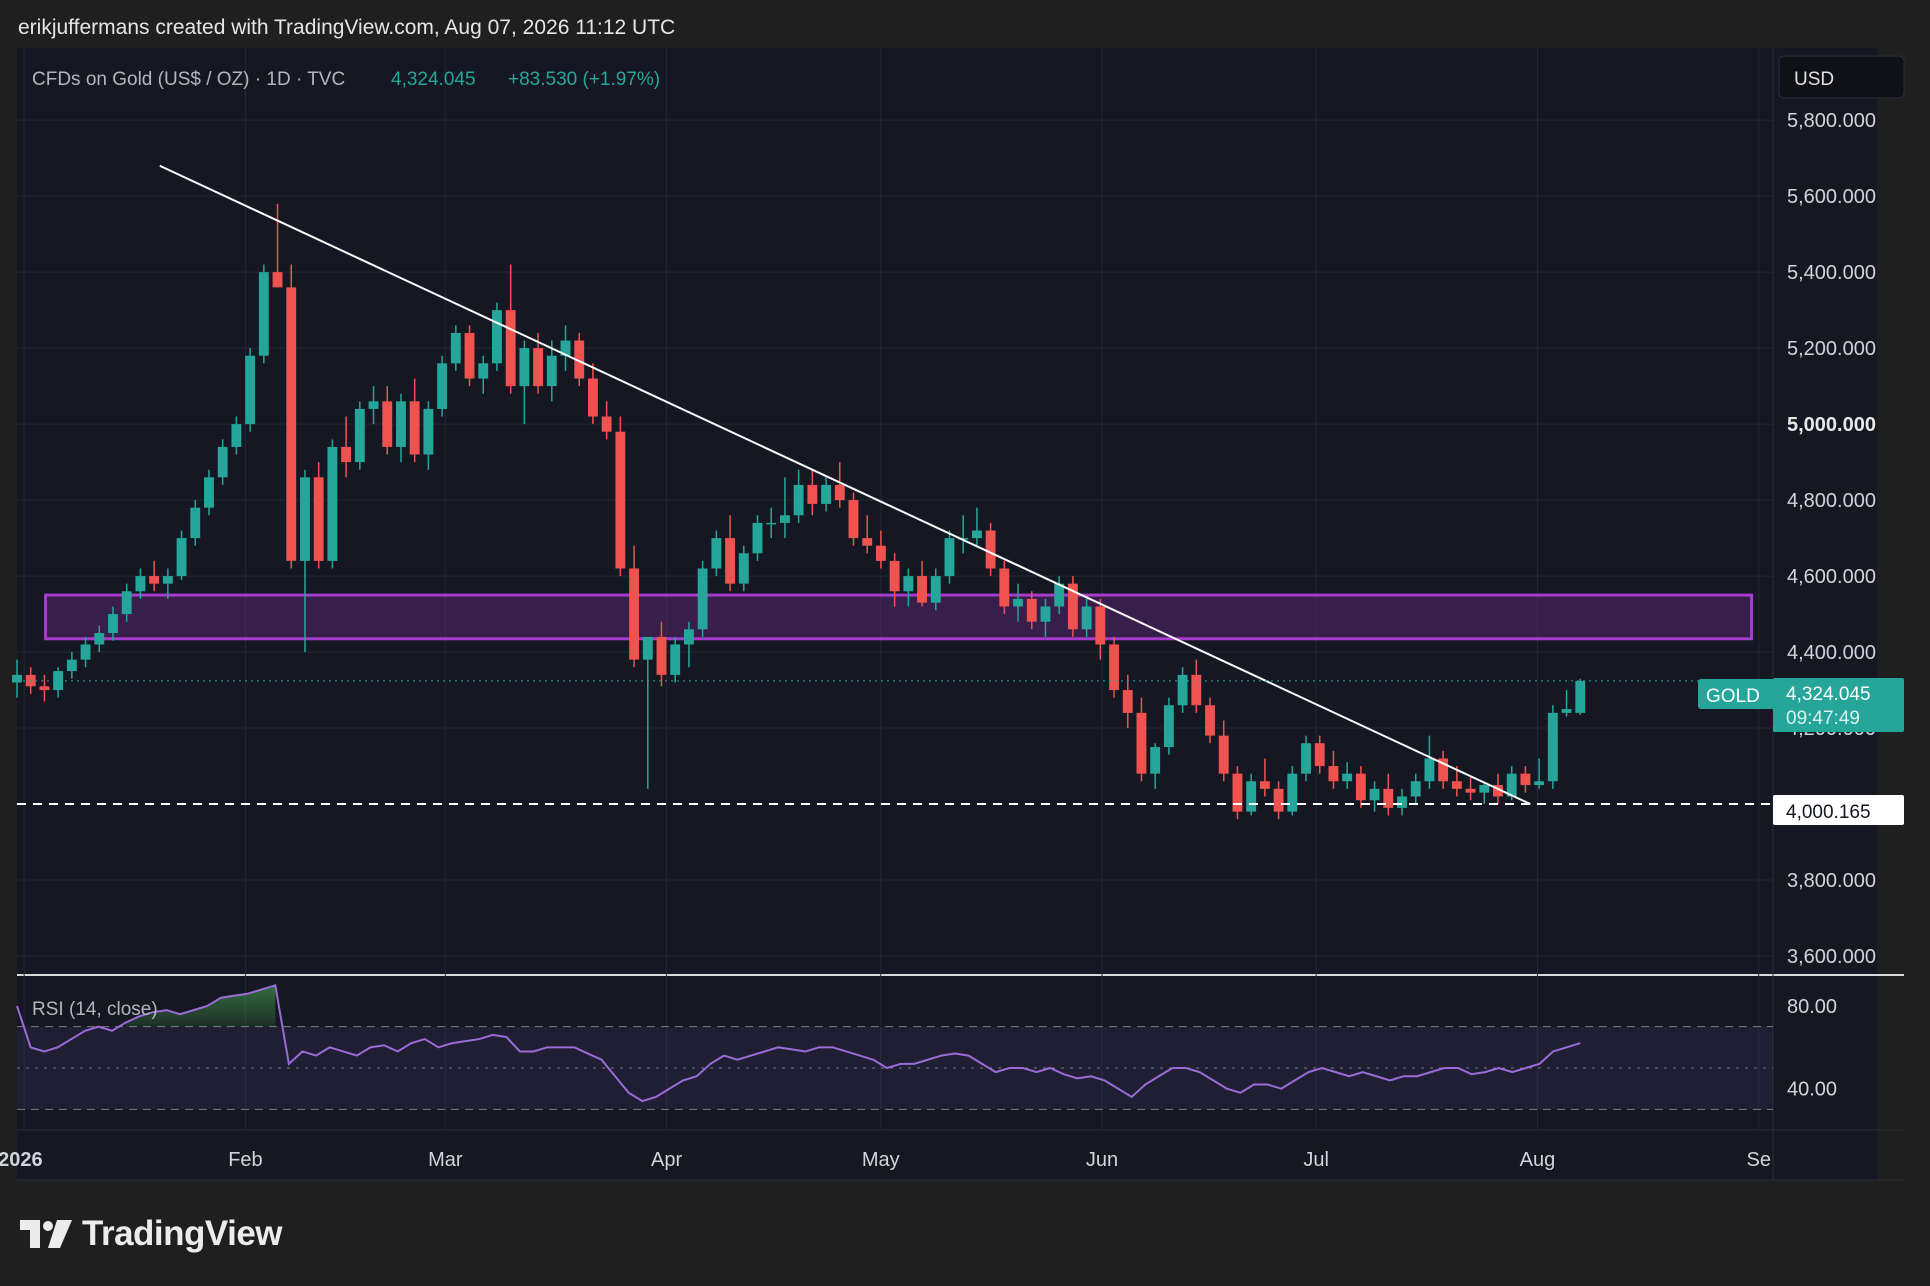  What do you see at coordinates (881, 1160) in the screenshot?
I see `time-tick-label: May` at bounding box center [881, 1160].